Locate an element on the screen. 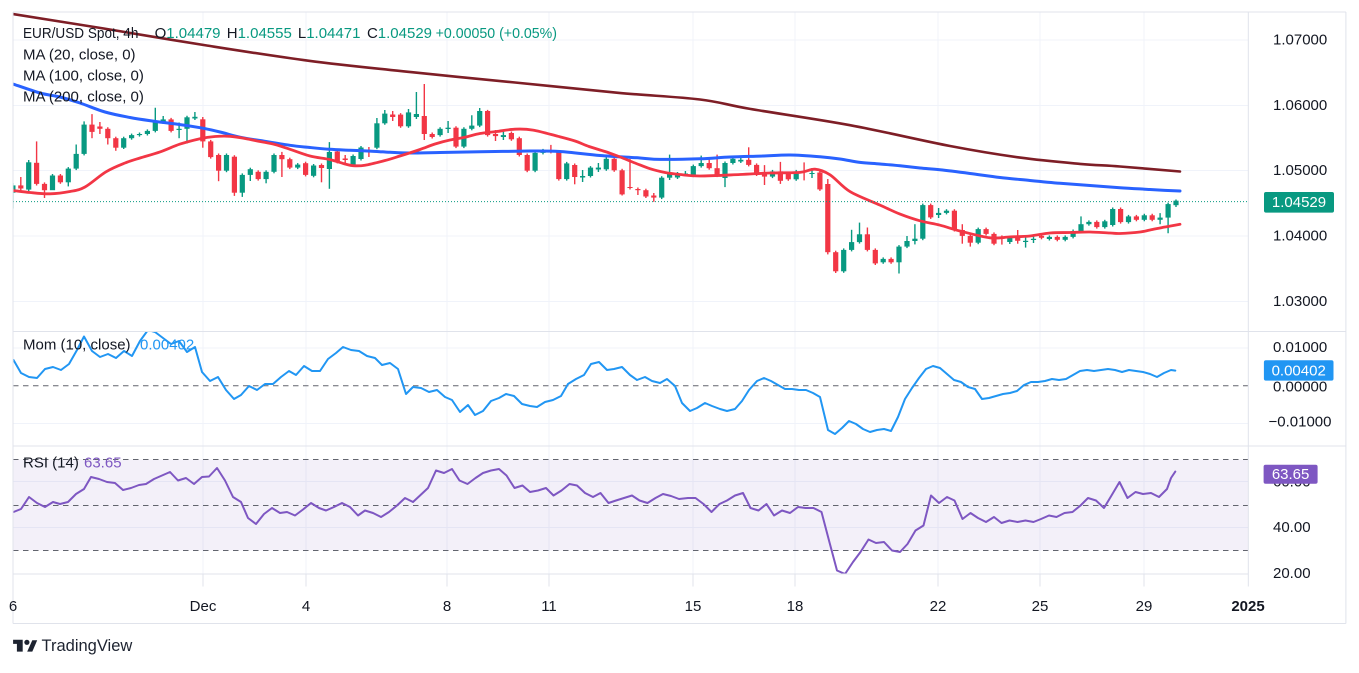 The height and width of the screenshot is (673, 1359). svg-text: 15 is located at coordinates (693, 606).